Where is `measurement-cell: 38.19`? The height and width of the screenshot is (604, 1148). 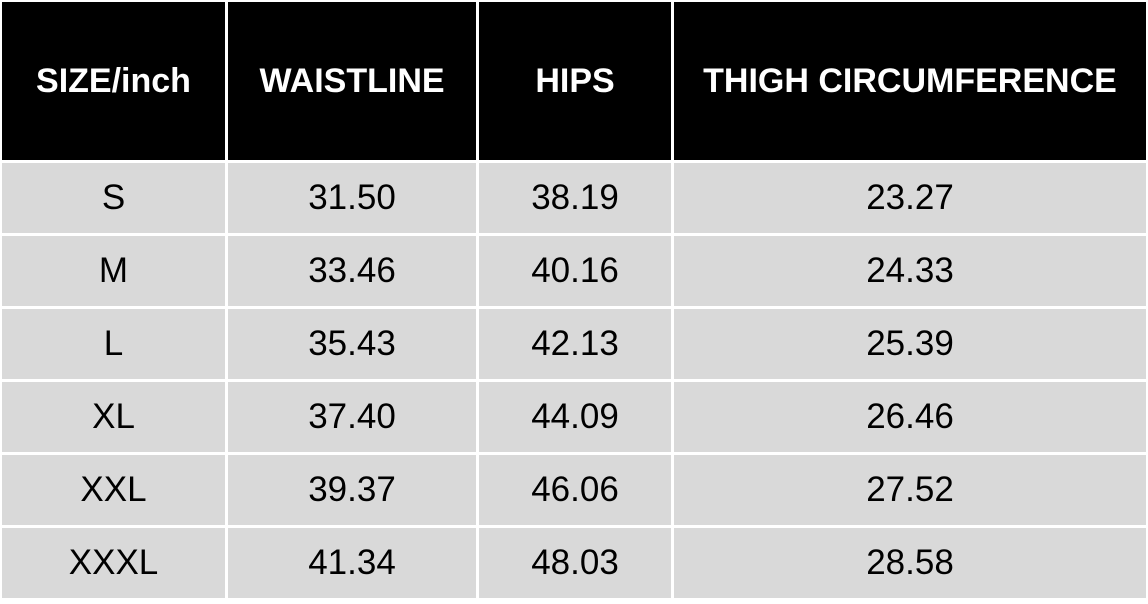
measurement-cell: 38.19 is located at coordinates (575, 198).